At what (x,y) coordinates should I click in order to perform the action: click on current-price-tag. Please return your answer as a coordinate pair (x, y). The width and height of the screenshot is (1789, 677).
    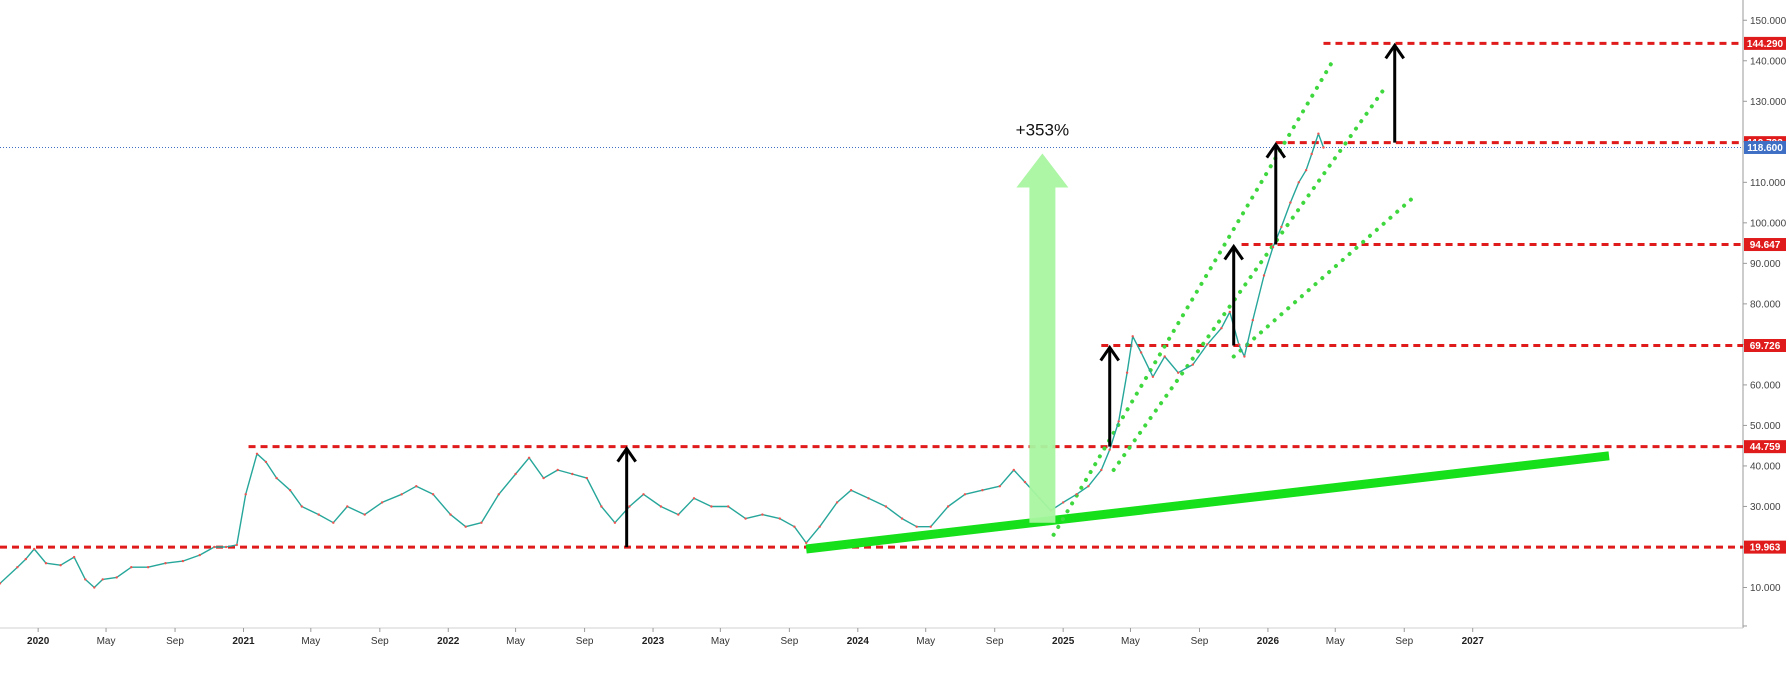
    Looking at the image, I should click on (1765, 147).